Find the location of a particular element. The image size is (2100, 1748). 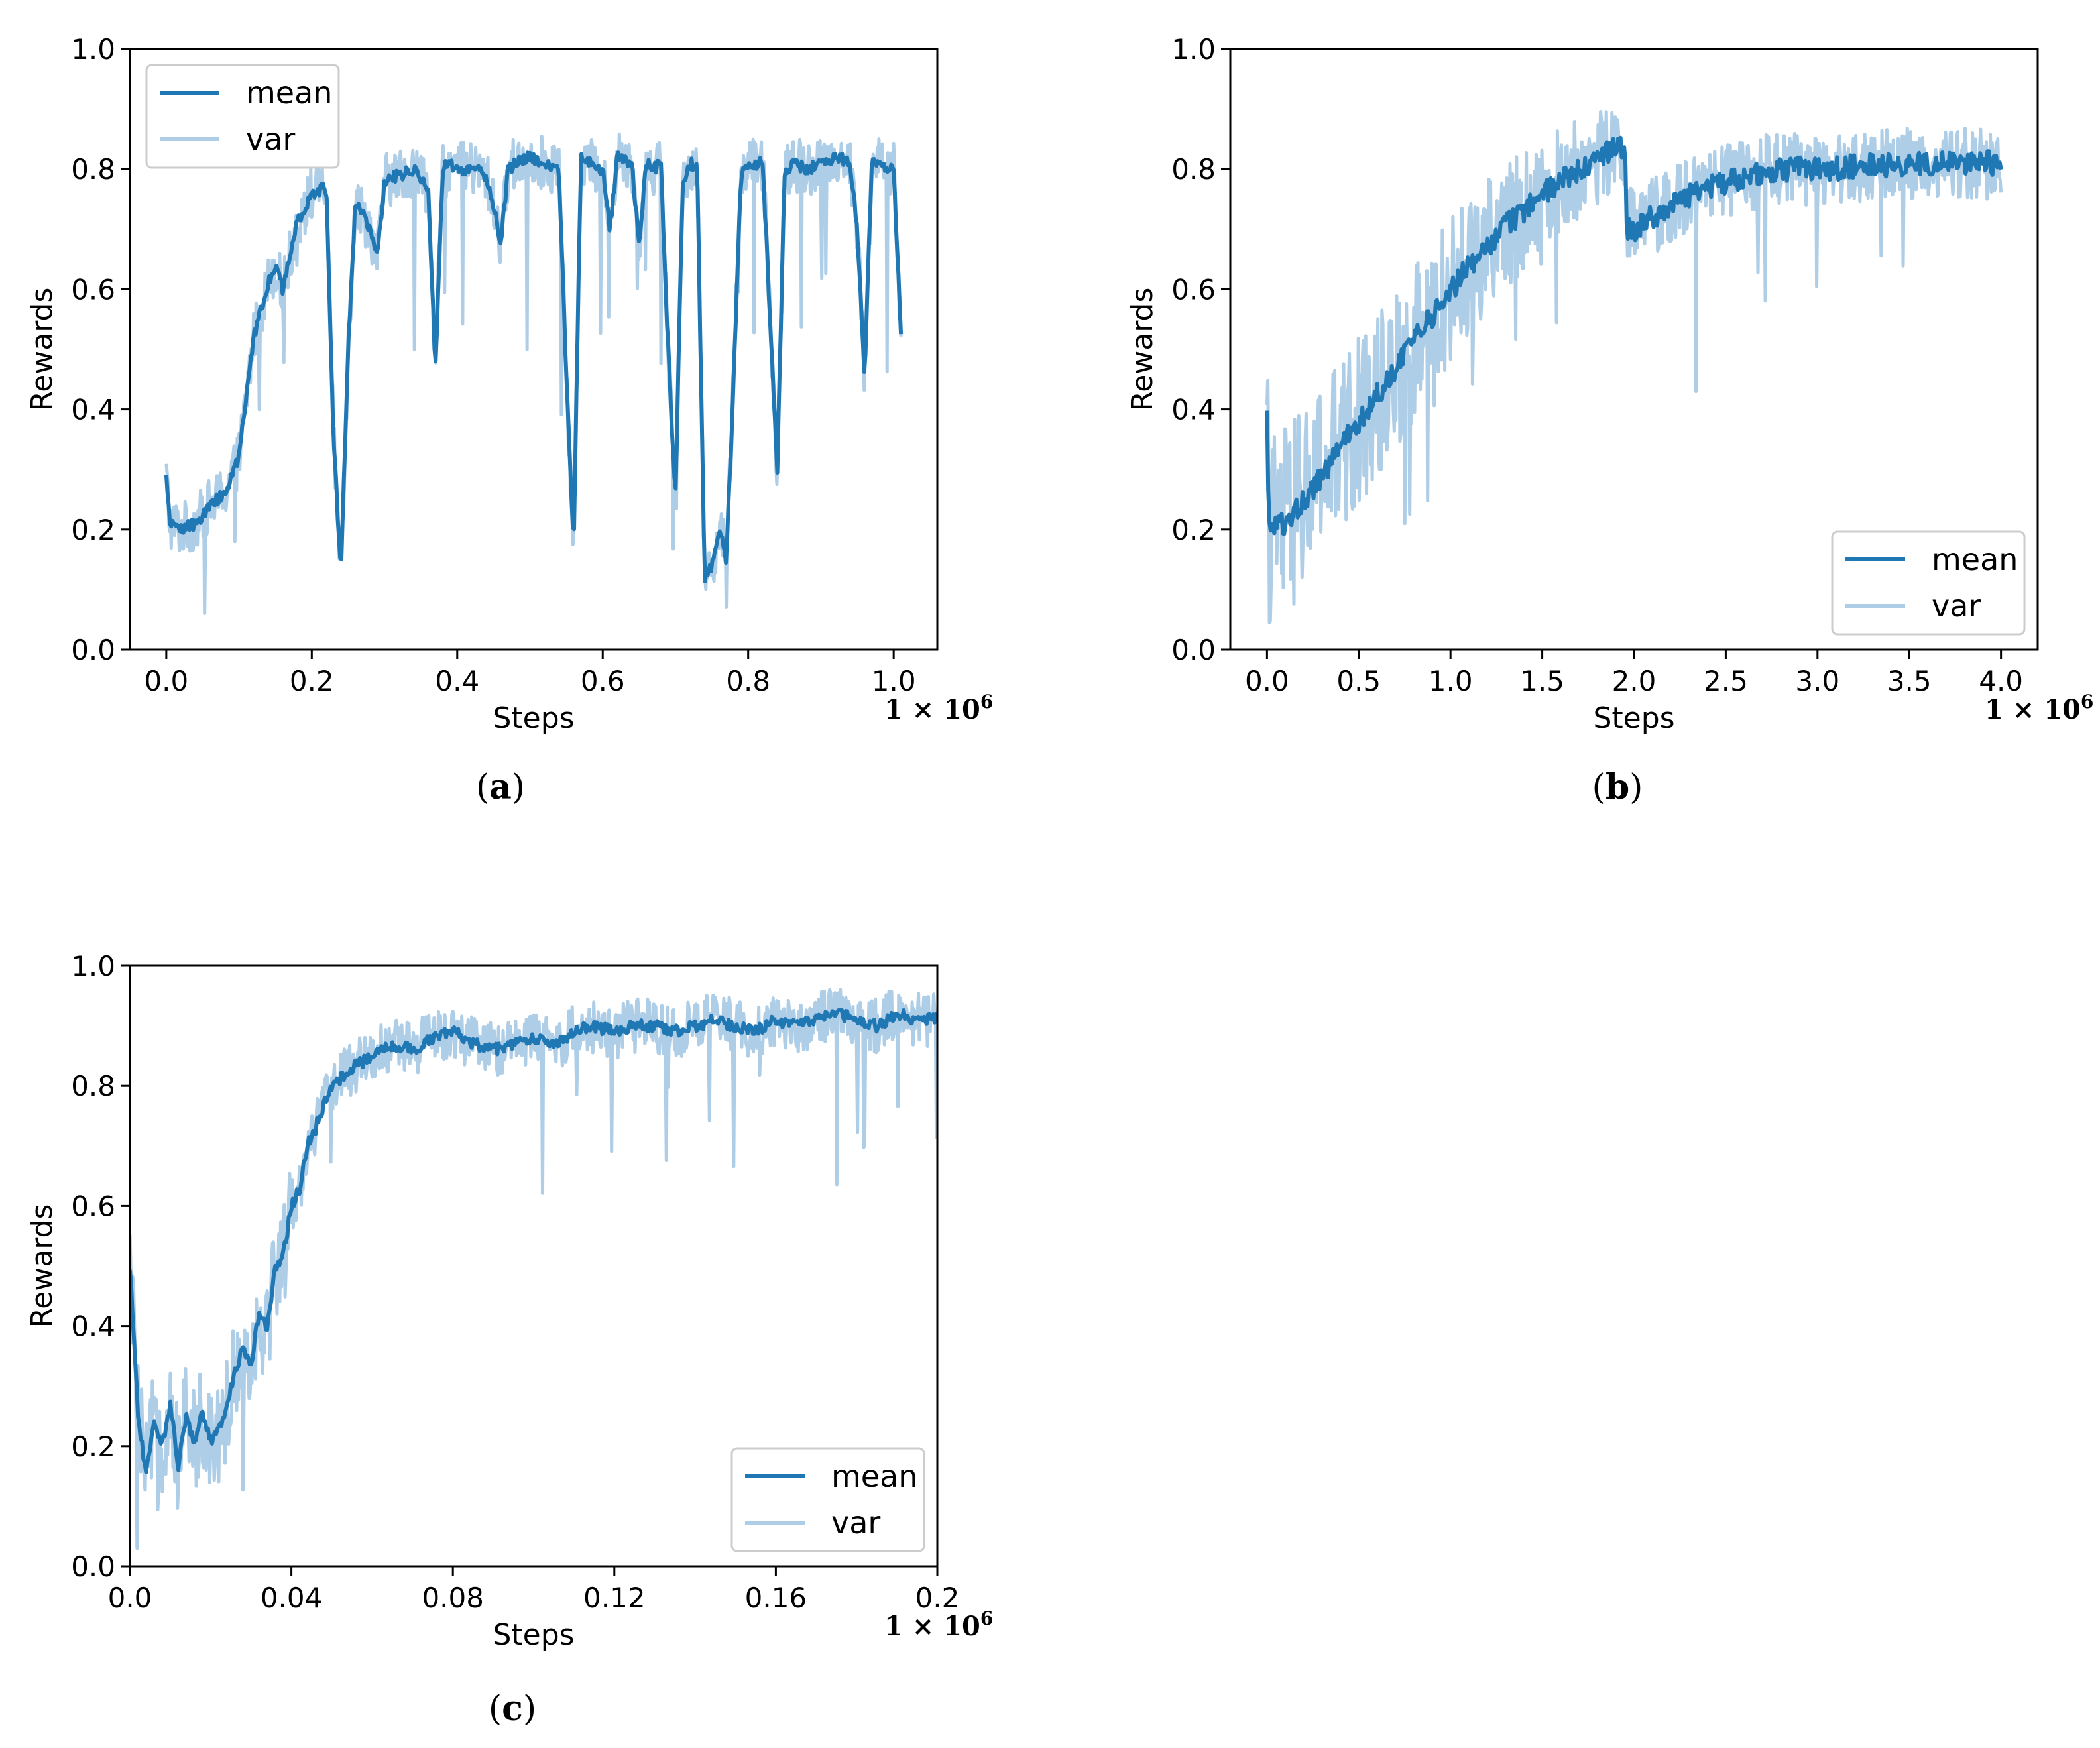

x-tick-label: 1.5 is located at coordinates (1542, 681).